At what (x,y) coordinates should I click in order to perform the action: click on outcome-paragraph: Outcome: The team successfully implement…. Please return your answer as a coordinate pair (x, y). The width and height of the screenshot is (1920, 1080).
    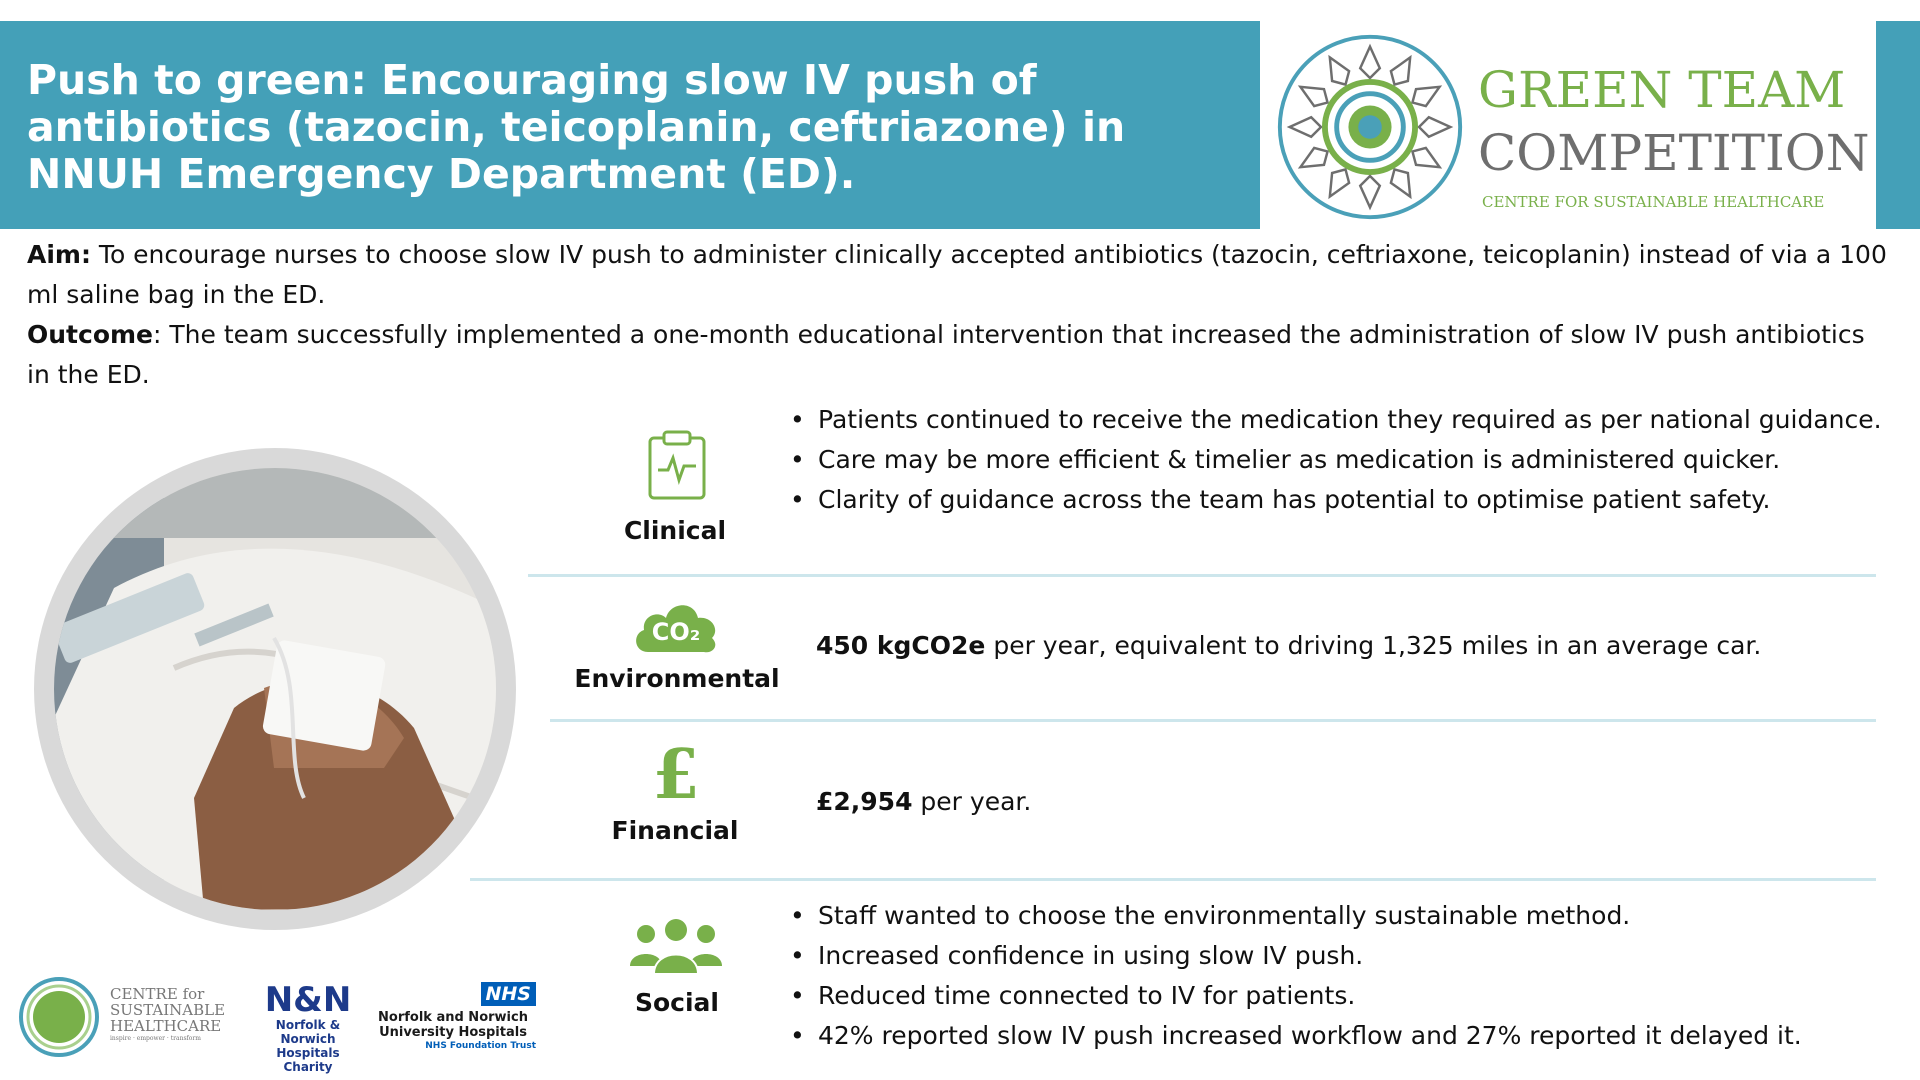
    Looking at the image, I should click on (957, 355).